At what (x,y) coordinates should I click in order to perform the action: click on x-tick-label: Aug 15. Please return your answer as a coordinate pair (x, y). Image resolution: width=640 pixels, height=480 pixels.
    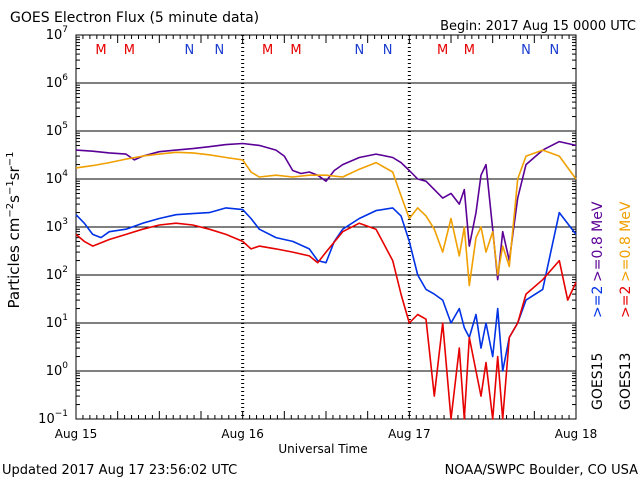
    Looking at the image, I should click on (76, 434).